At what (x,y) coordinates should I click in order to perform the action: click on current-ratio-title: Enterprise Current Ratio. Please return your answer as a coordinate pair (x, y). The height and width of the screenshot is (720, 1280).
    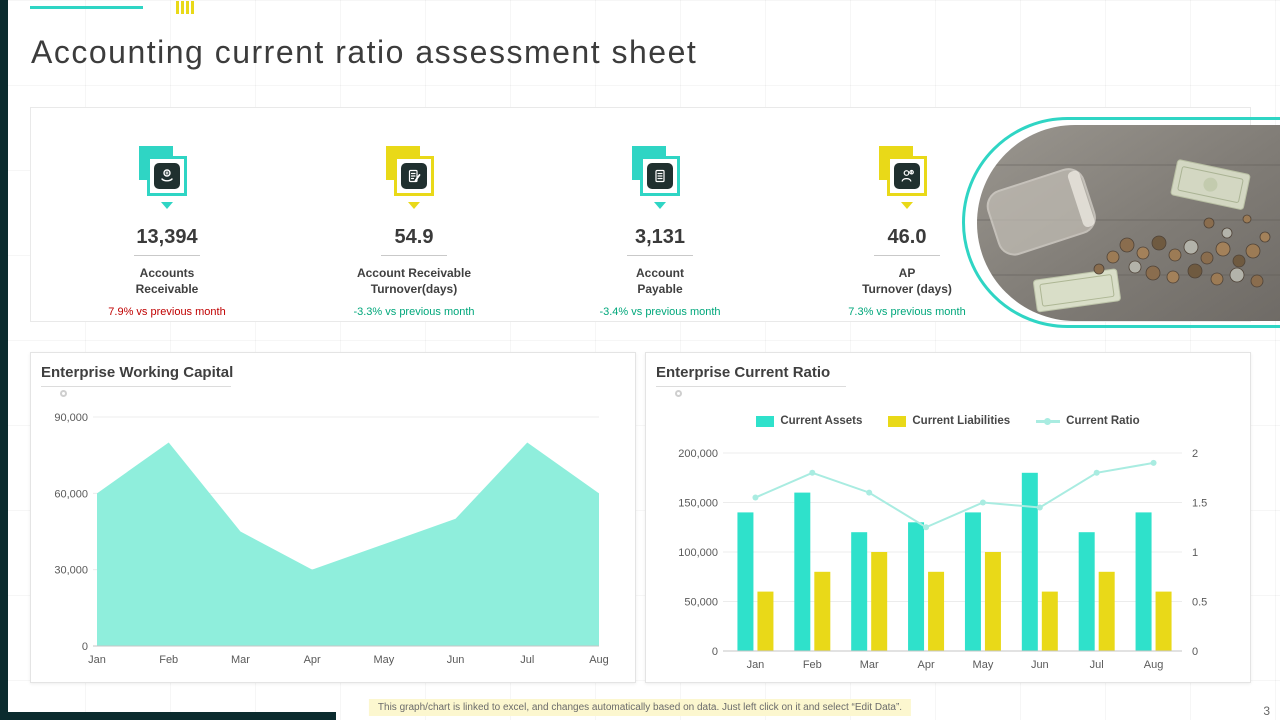
    Looking at the image, I should click on (743, 372).